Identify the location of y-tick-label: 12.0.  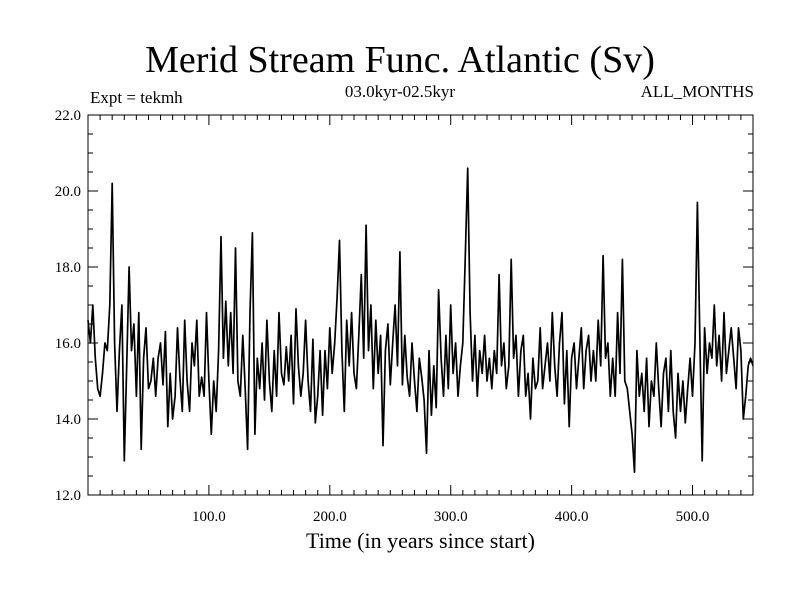
(68, 496).